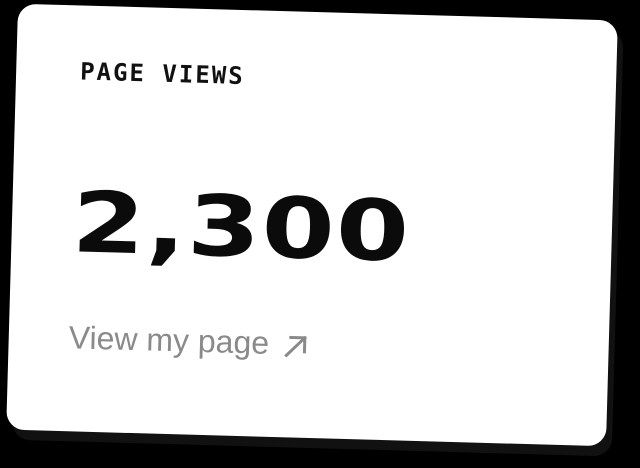 Image resolution: width=640 pixels, height=468 pixels. What do you see at coordinates (169, 340) in the screenshot?
I see `view-my-page-label: View my page` at bounding box center [169, 340].